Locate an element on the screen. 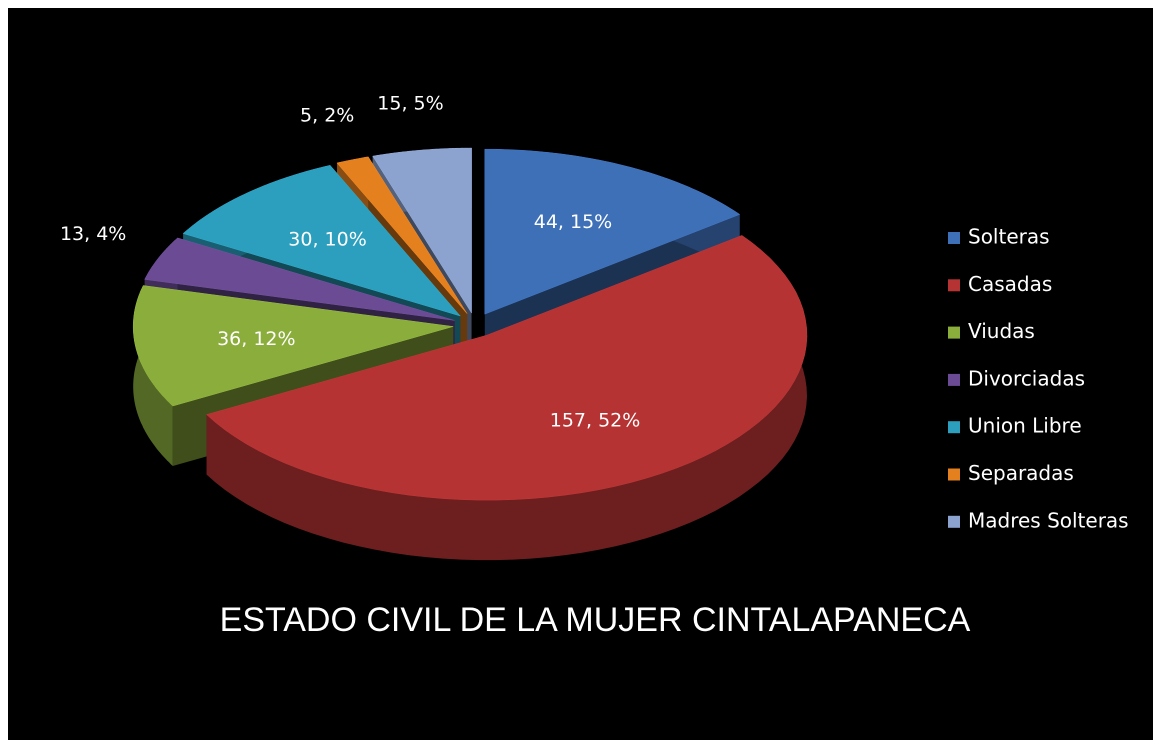 The width and height of the screenshot is (1161, 747). legend-label: Divorciadas is located at coordinates (1026, 378).